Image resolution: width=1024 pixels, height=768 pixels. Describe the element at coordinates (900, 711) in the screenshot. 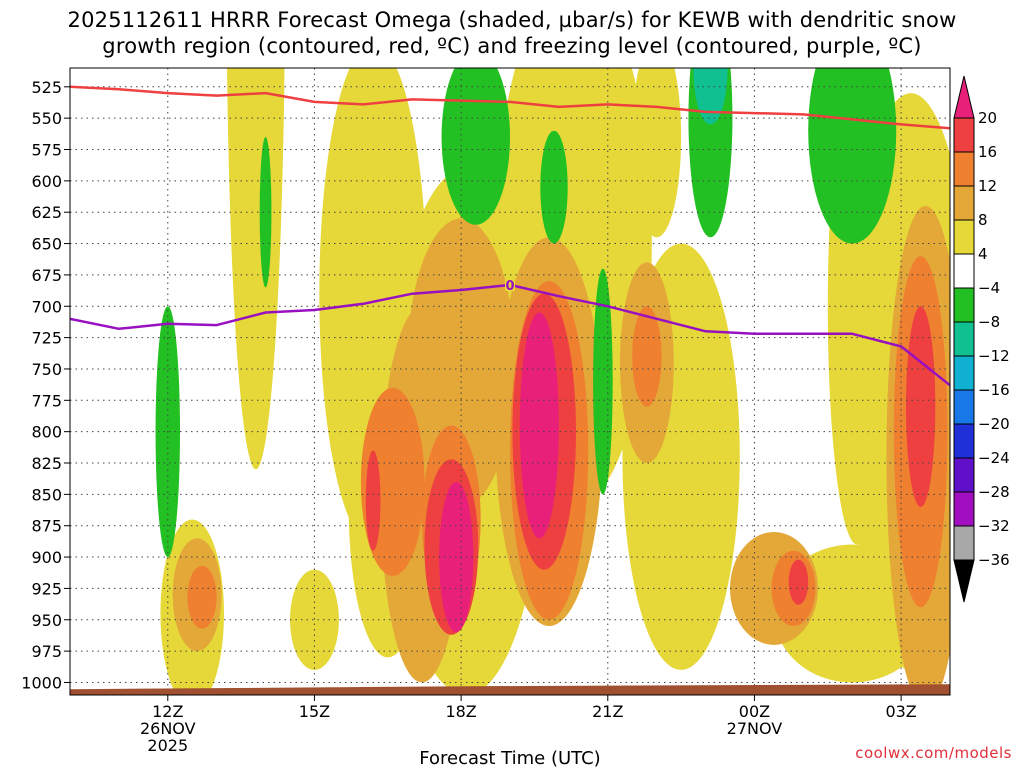

I see `x-tick-label-03Z: 03Z` at that location.